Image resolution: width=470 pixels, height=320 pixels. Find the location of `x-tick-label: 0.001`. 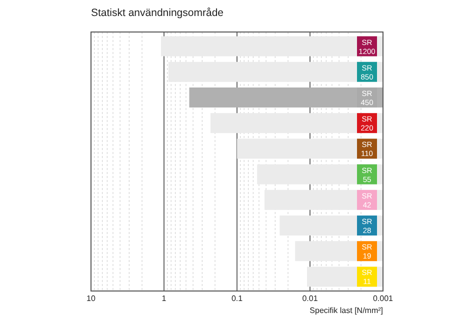

x-tick-label: 0.001 is located at coordinates (383, 298).